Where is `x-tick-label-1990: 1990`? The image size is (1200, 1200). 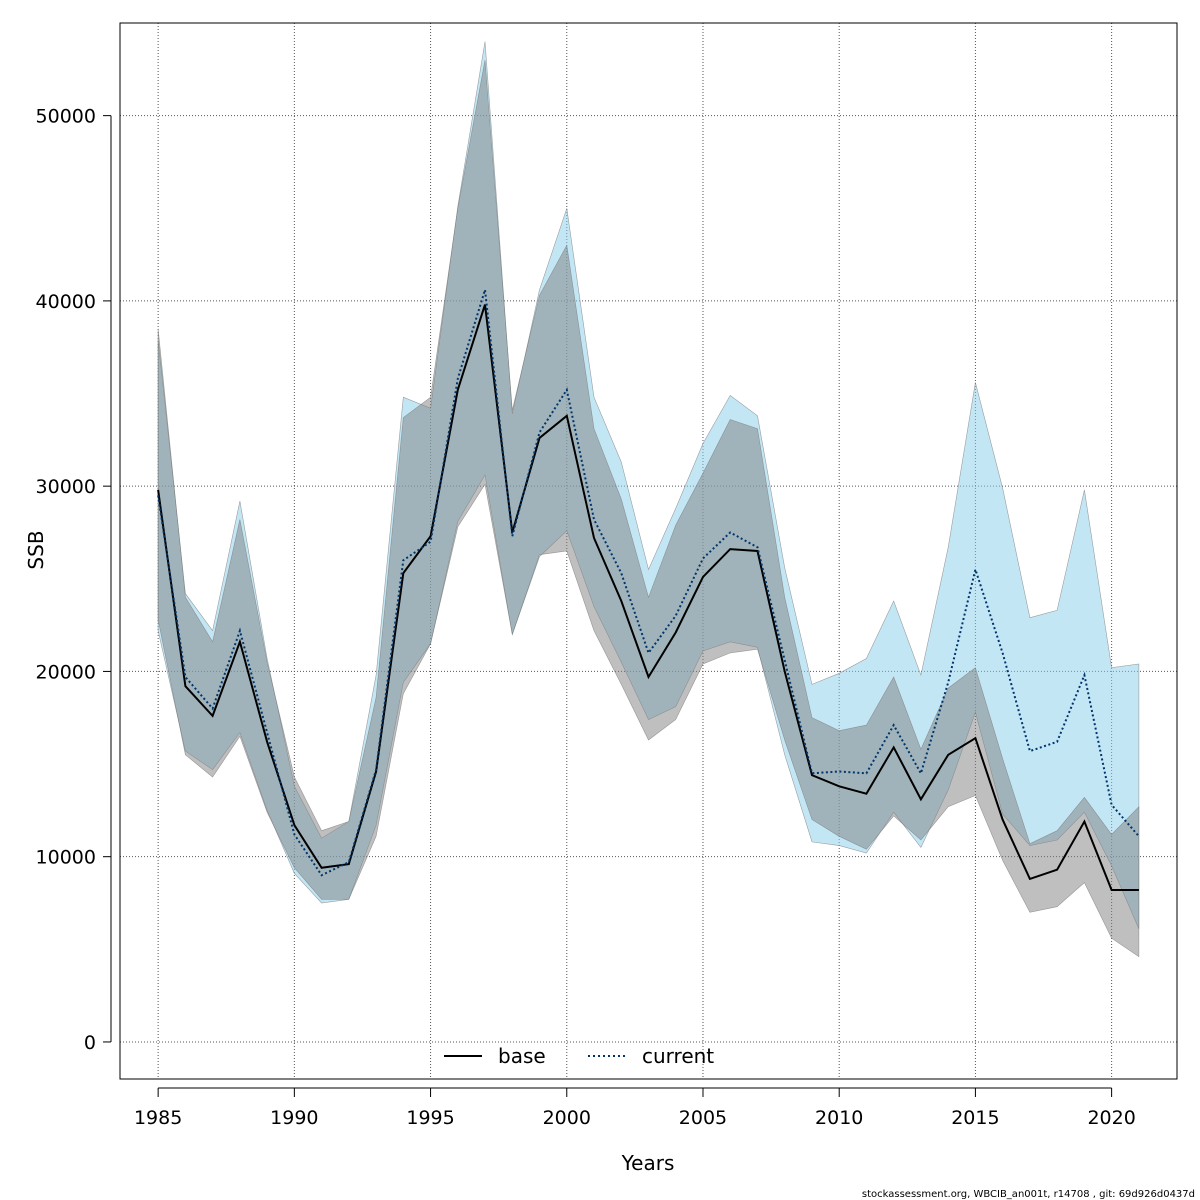
x-tick-label-1990: 1990 is located at coordinates (294, 1118).